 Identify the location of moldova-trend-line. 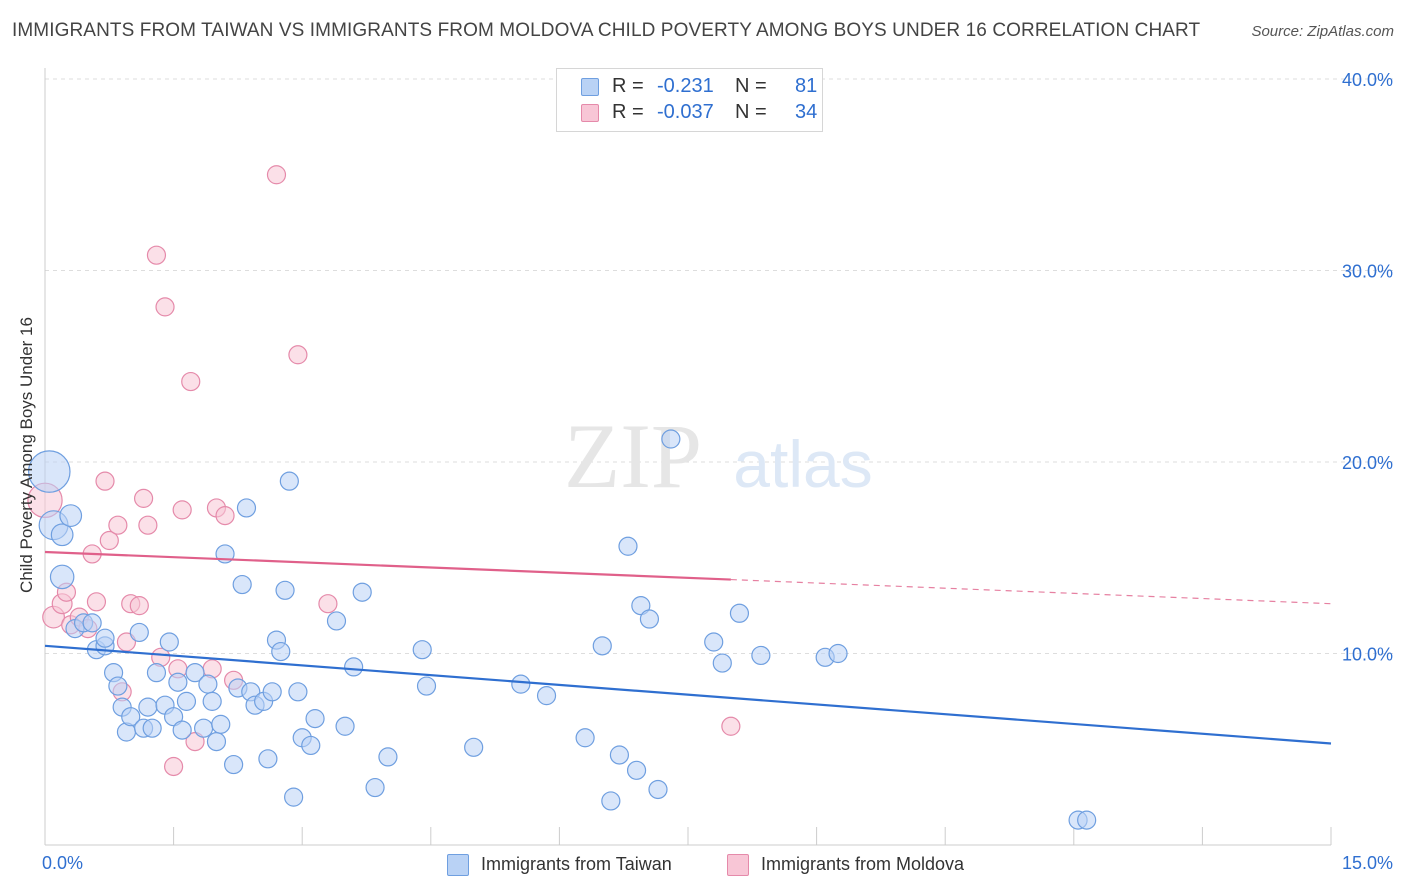
(387, 565).